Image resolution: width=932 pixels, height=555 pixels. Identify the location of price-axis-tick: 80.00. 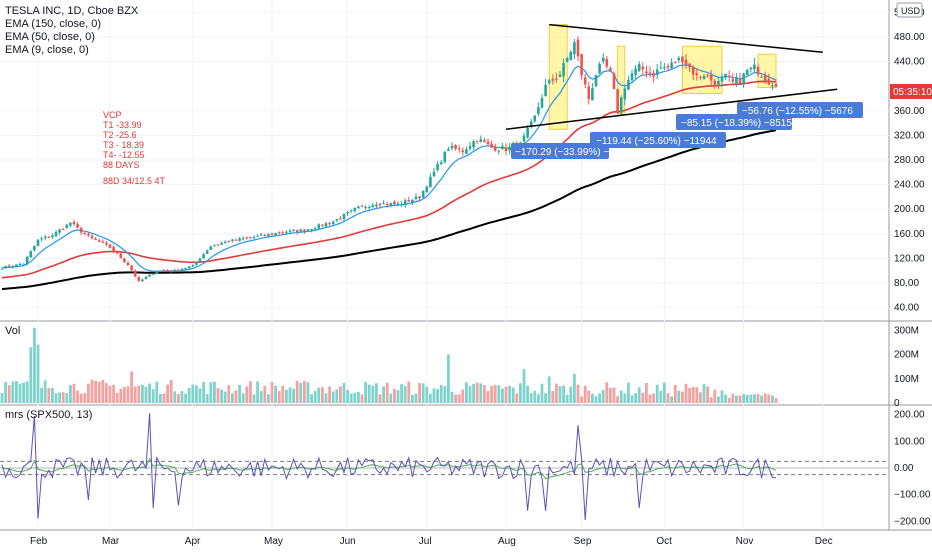
(906, 283).